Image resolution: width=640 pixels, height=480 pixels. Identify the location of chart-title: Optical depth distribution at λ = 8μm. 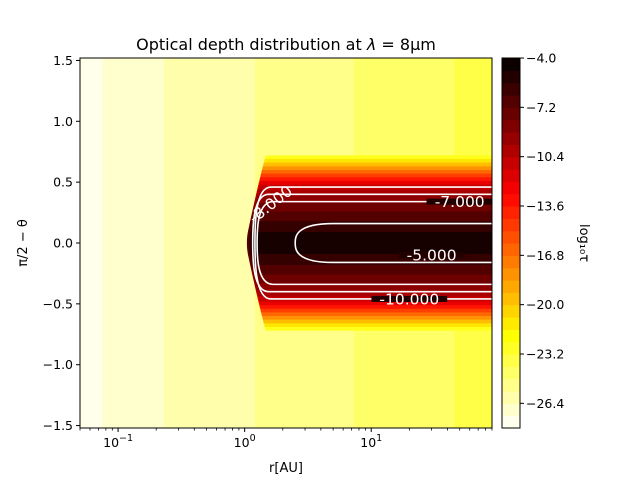
(286, 44).